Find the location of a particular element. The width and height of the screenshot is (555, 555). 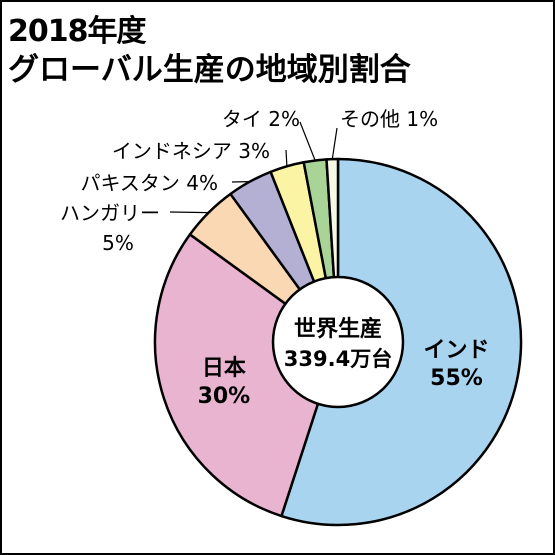

donut-center is located at coordinates (338, 342).